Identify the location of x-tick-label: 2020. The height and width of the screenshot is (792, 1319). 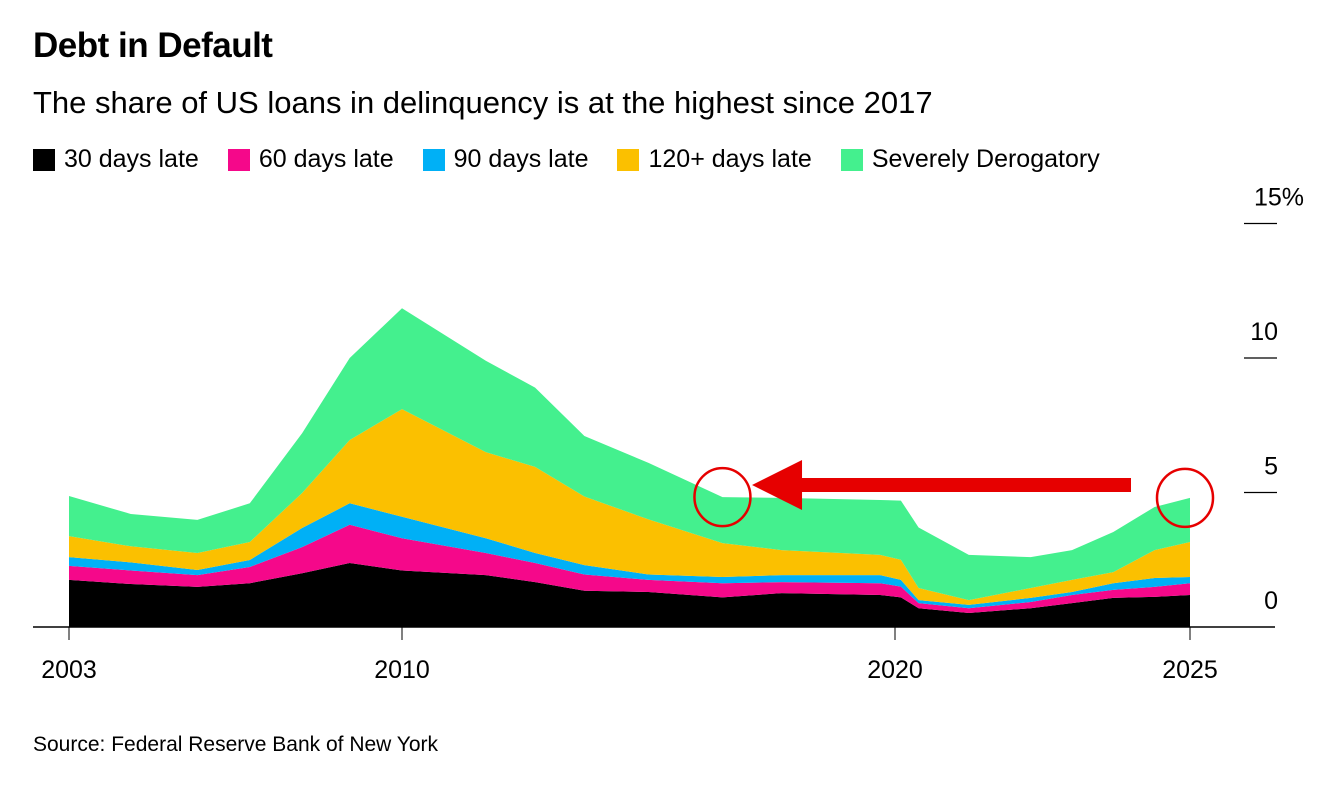
(895, 670).